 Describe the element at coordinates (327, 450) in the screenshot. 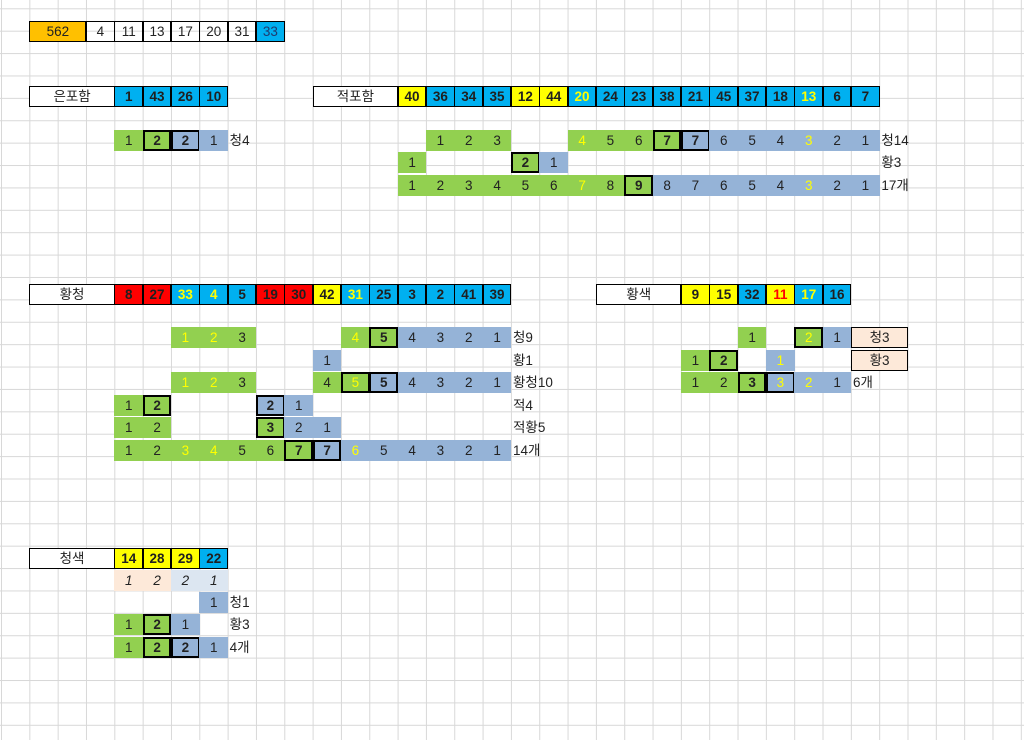

I see `hc_6-cell-7: 7` at that location.